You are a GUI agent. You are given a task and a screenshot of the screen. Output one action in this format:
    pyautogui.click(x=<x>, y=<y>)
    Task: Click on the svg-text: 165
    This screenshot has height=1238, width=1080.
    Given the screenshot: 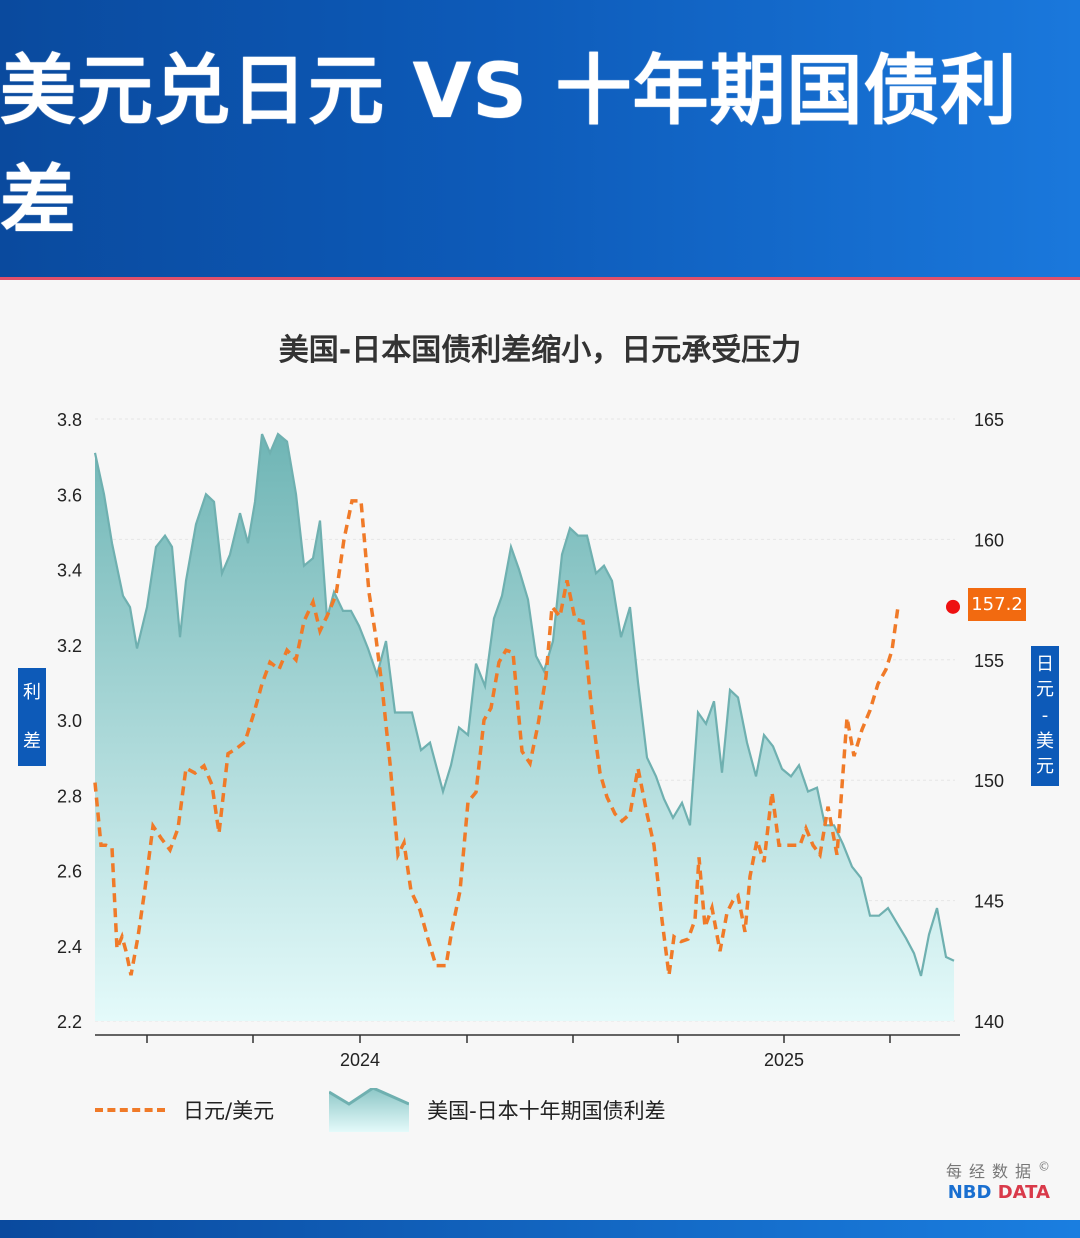 What is the action you would take?
    pyautogui.click(x=989, y=420)
    